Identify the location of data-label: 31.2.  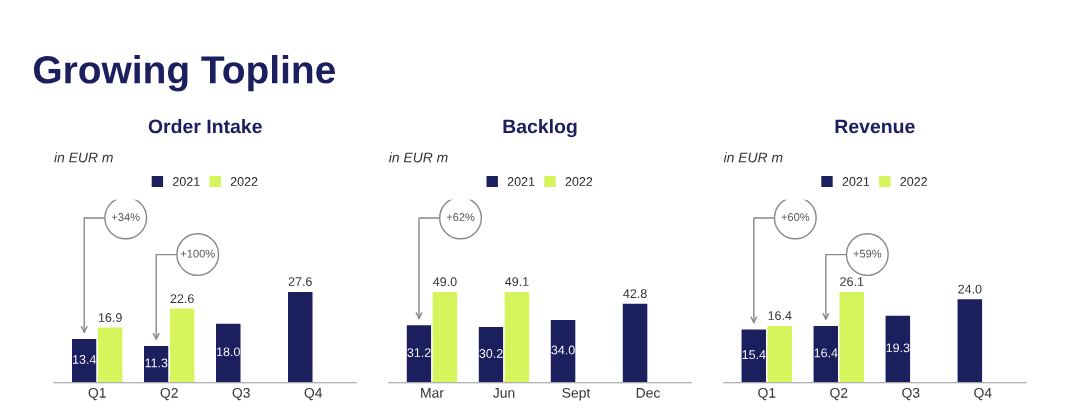
(419, 352).